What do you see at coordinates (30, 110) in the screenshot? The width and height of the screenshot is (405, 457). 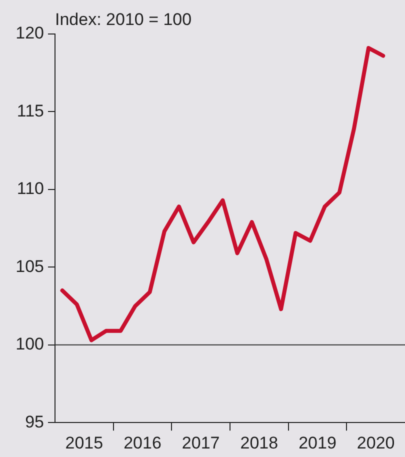 I see `y-tick-label: 115` at bounding box center [30, 110].